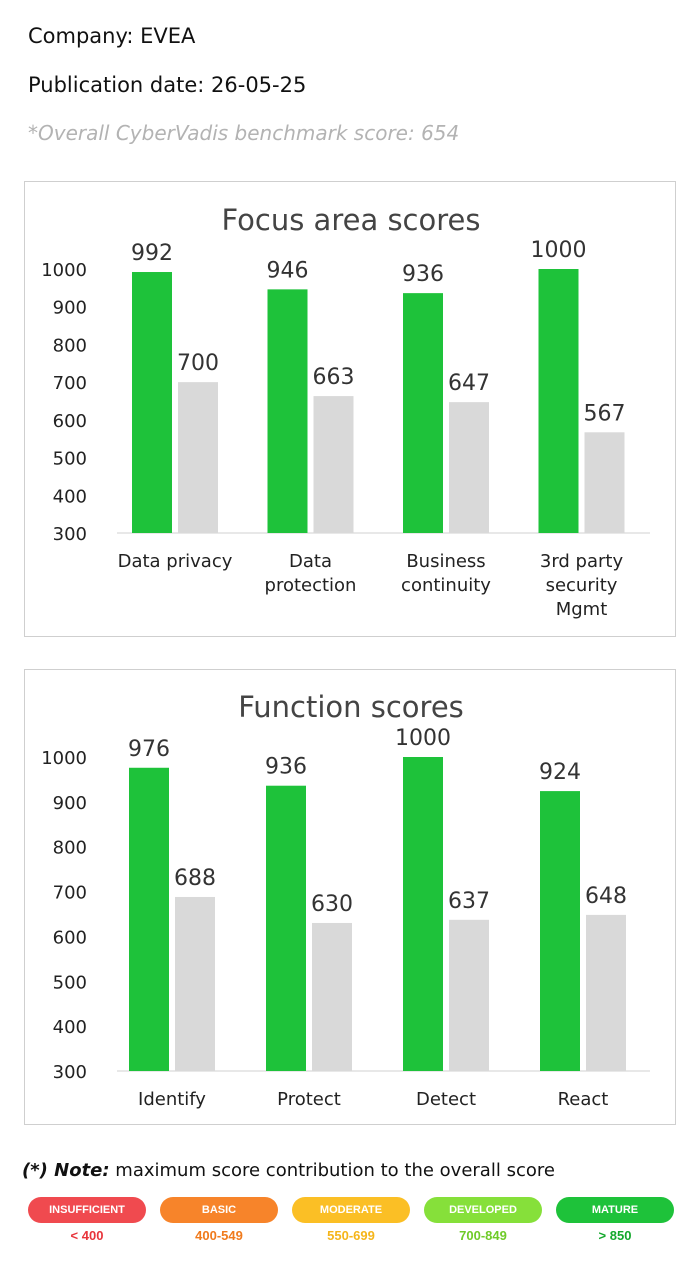  Describe the element at coordinates (219, 1210) in the screenshot. I see `legend-badge-basic: BASIC` at that location.